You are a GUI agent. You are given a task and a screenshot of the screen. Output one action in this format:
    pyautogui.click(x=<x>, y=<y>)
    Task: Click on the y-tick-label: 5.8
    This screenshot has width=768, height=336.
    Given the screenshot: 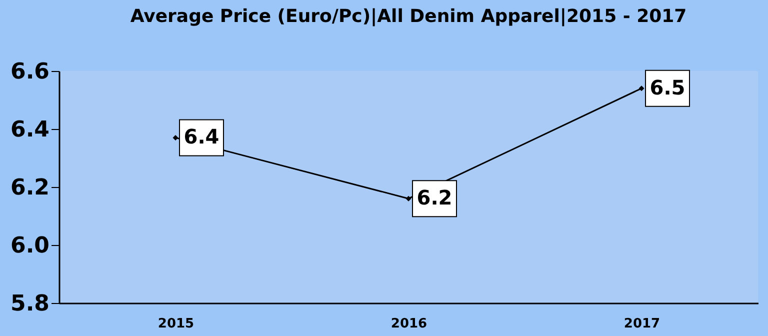 What is the action you would take?
    pyautogui.click(x=30, y=304)
    